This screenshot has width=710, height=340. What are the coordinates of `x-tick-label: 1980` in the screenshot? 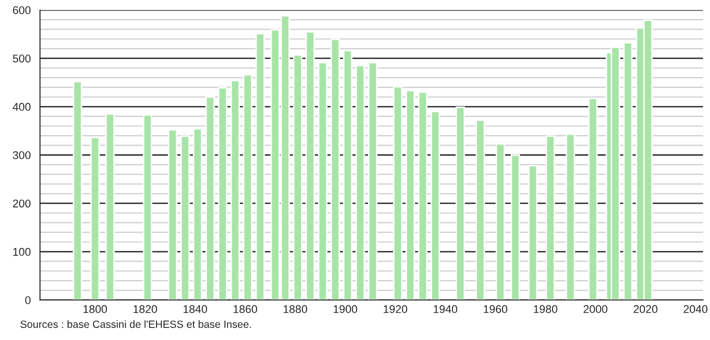 It's located at (546, 309).